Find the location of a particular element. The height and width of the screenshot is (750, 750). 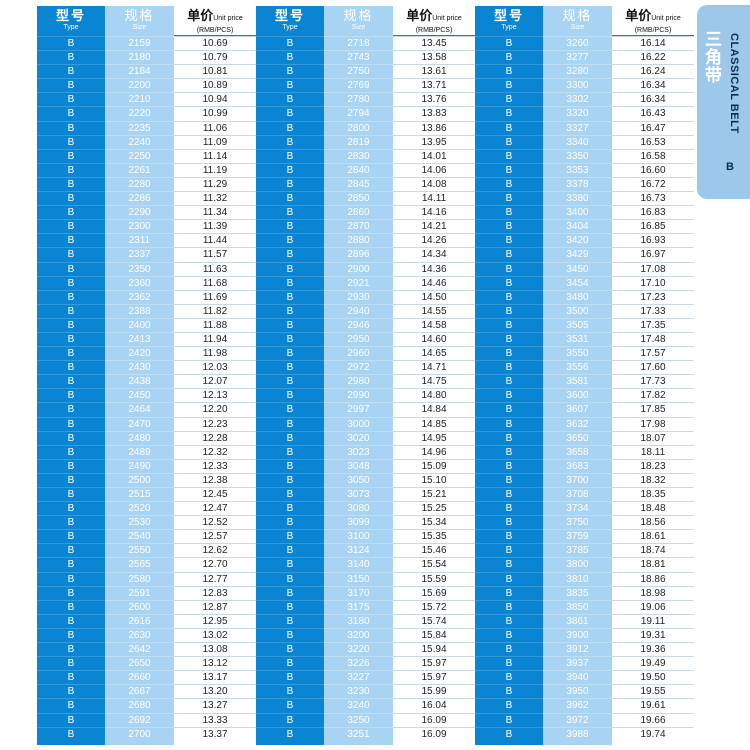

size-cell: 2220 is located at coordinates (139, 113).